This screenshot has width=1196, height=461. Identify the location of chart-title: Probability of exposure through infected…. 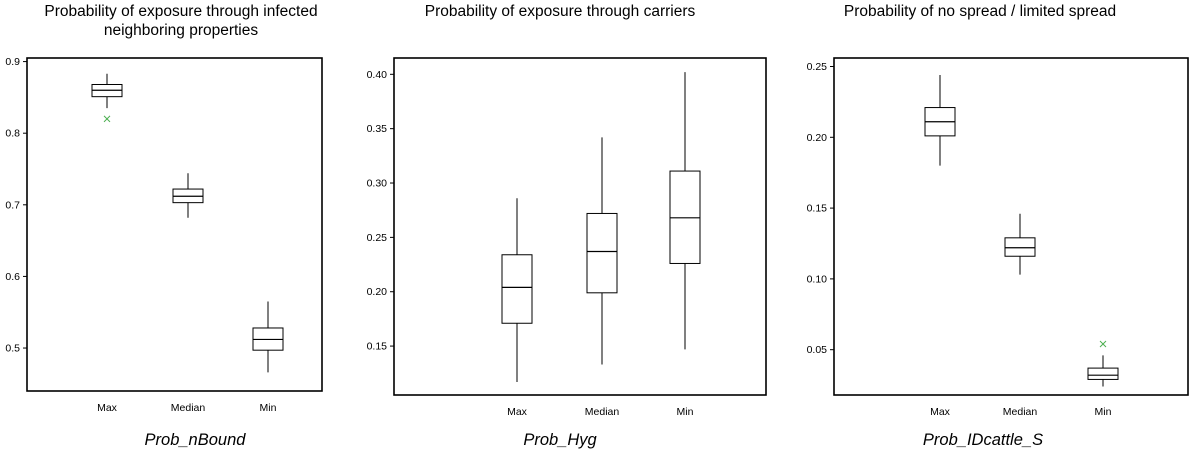
(181, 21).